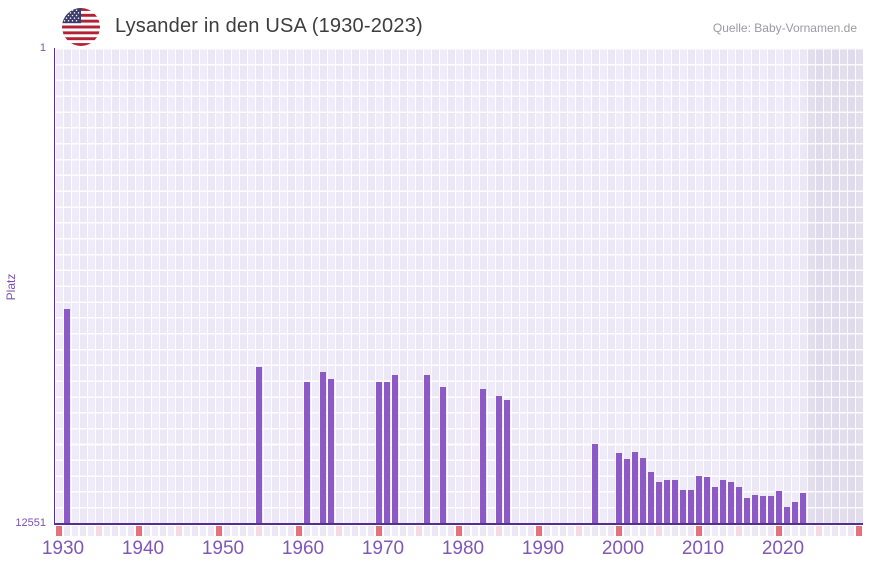 The image size is (873, 567). I want to click on bar-2012, so click(715, 505).